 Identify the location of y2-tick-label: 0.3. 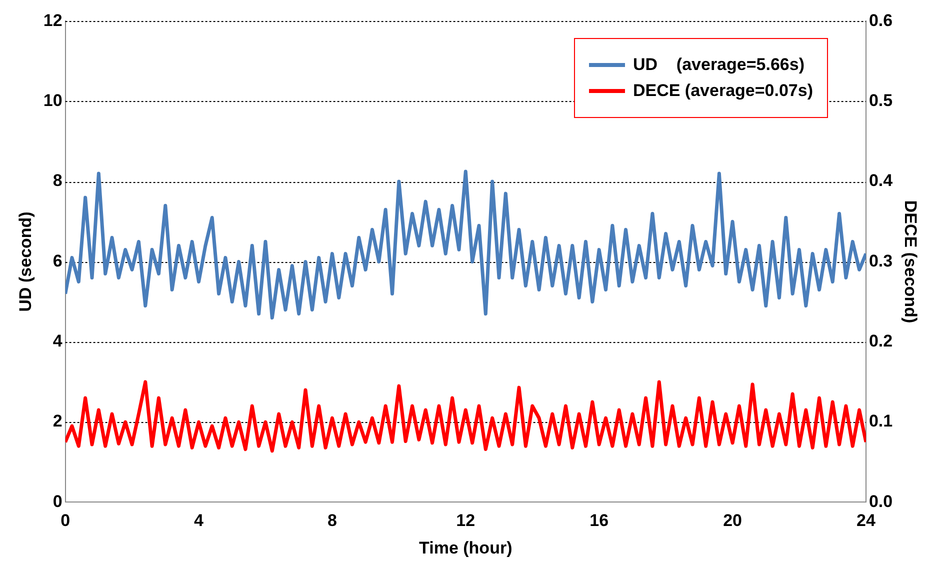
(880, 260).